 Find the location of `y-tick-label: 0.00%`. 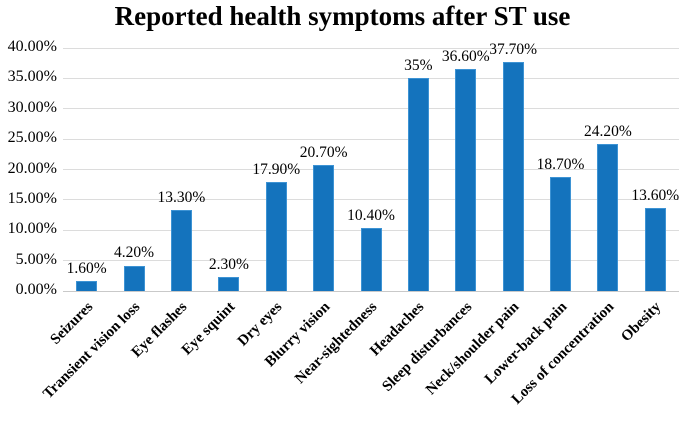

y-tick-label: 0.00% is located at coordinates (36, 289).